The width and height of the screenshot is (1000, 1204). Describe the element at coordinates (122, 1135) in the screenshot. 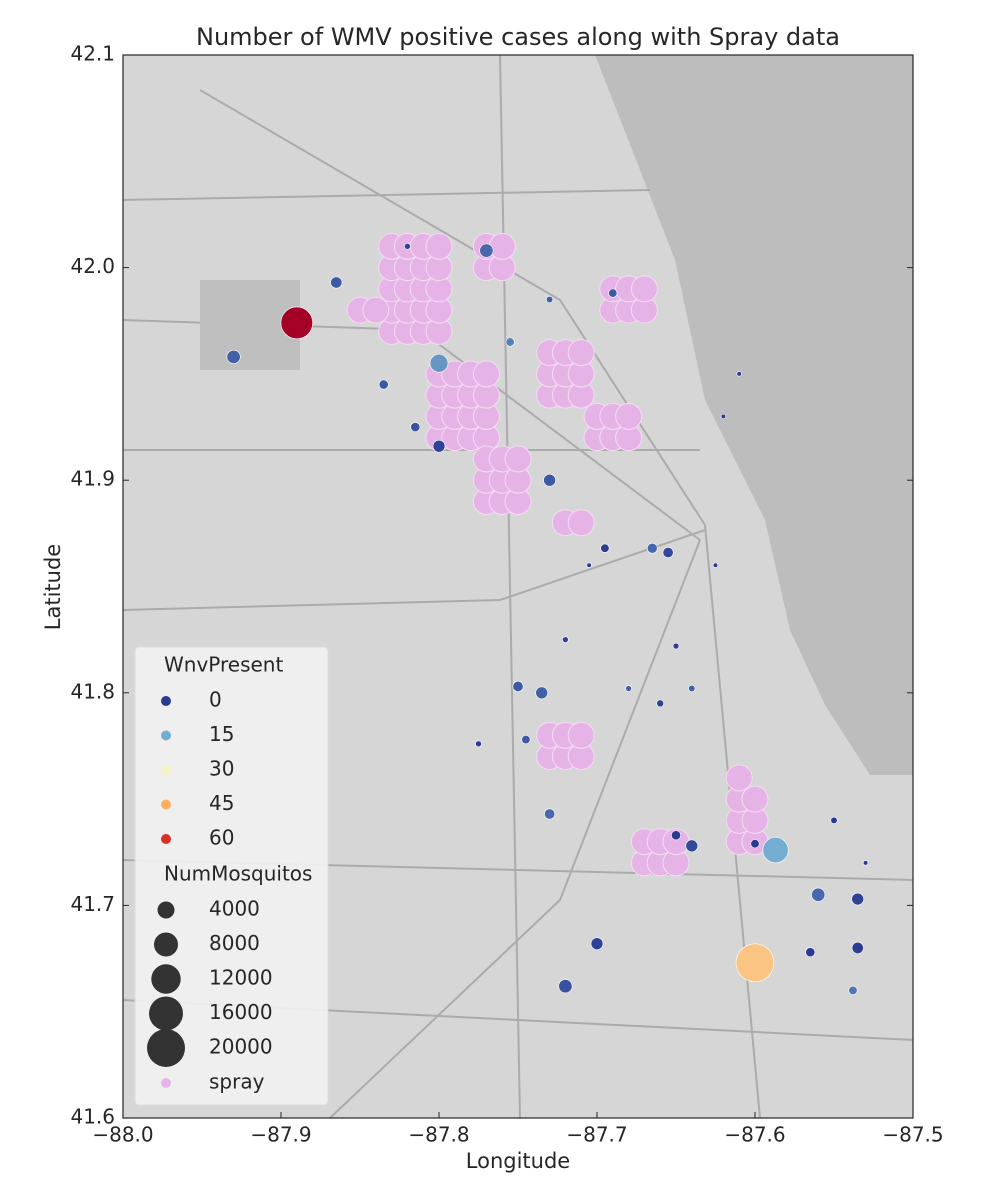

I see `x-tick-label: −88.0` at that location.